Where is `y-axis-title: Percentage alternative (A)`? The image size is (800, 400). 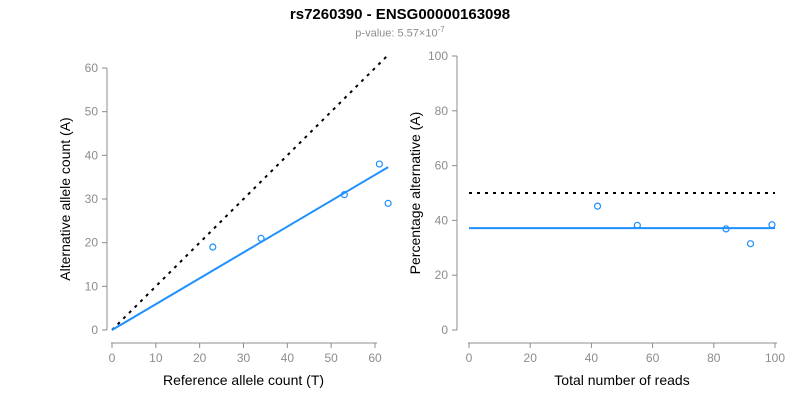
y-axis-title: Percentage alternative (A) is located at coordinates (415, 193).